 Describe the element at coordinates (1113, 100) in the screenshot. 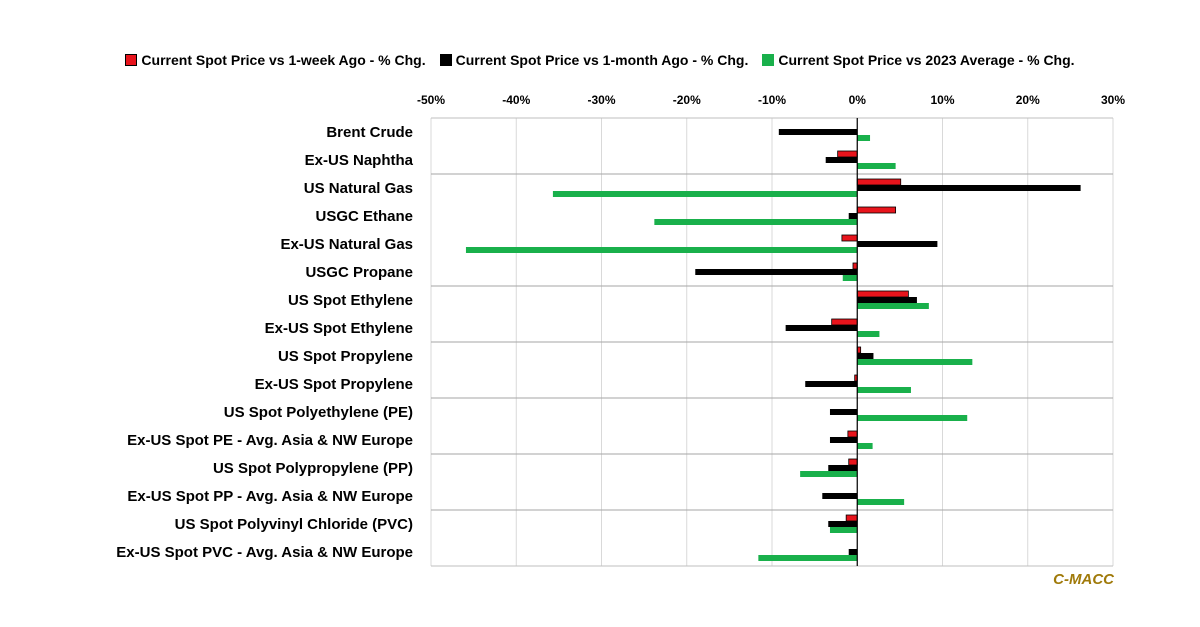

I see `x-tick-label: 30%` at that location.